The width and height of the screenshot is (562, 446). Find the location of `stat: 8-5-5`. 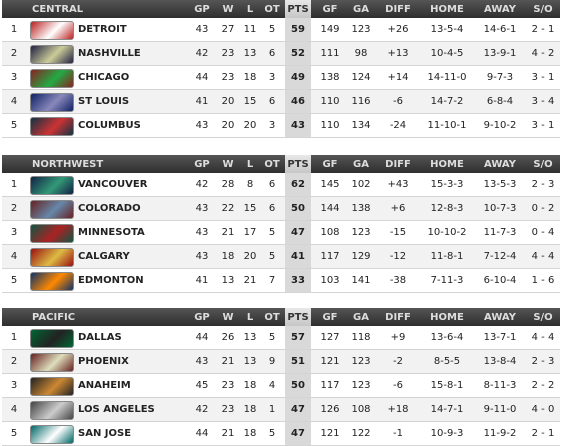

stat: 8-5-5 is located at coordinates (447, 361).